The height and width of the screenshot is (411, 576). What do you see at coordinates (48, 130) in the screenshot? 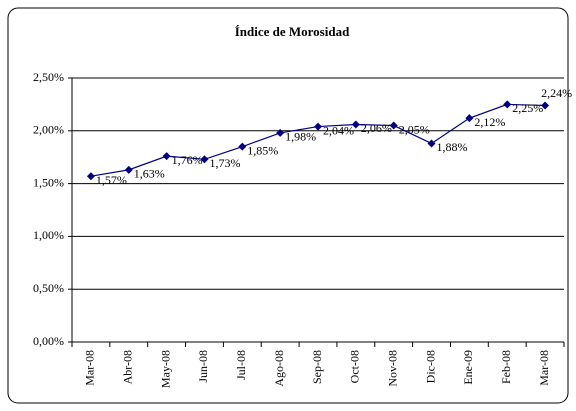
I see `y-tick-label: 2,00%` at bounding box center [48, 130].